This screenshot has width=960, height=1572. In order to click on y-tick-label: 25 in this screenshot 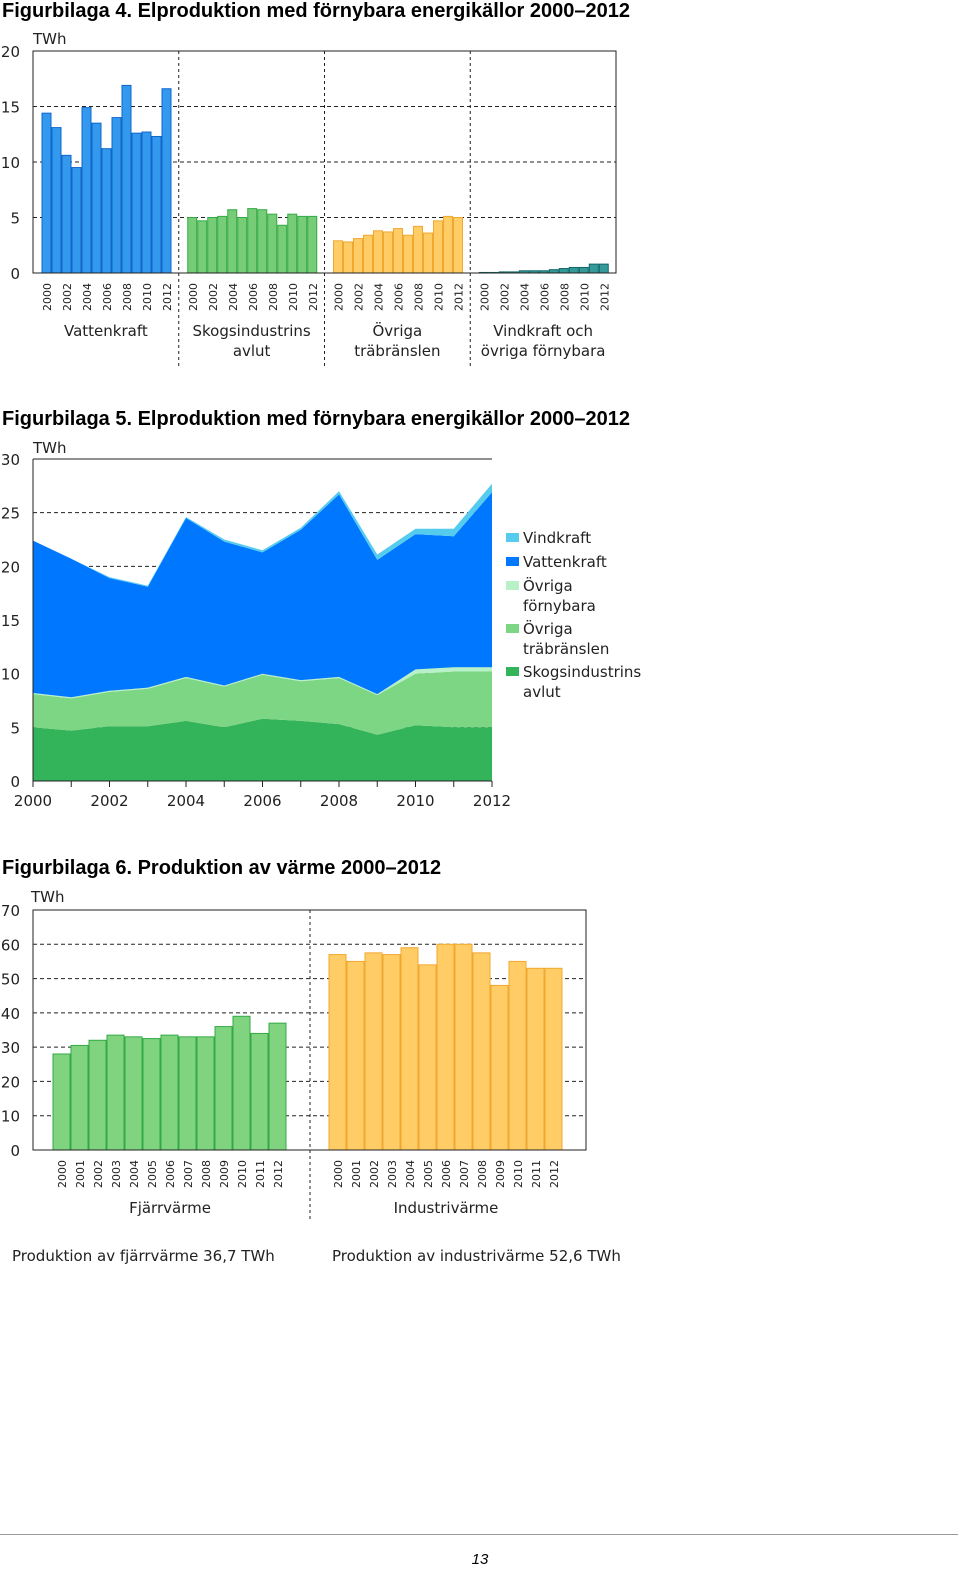, I will do `click(10, 514)`.